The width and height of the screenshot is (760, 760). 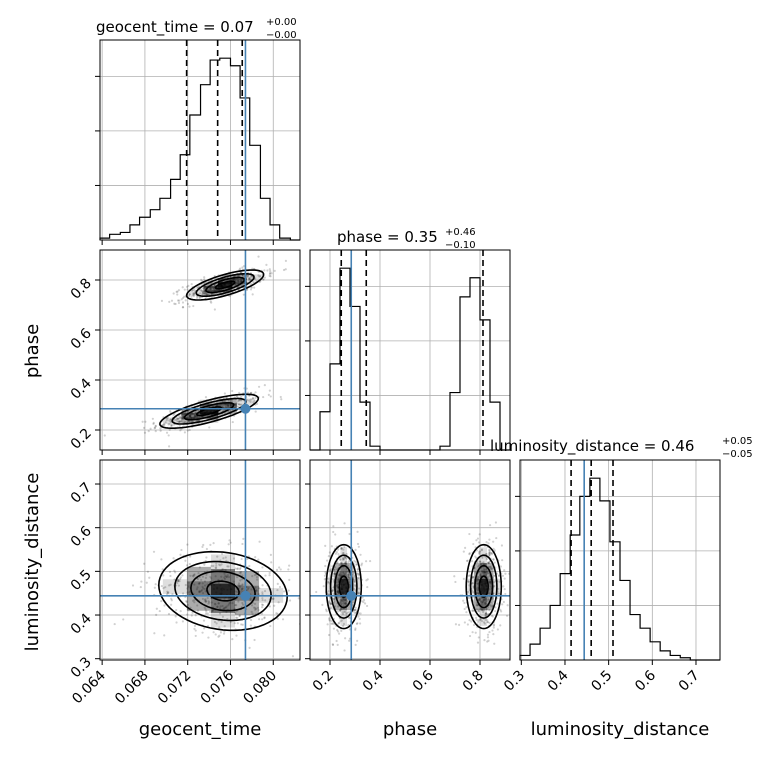 What do you see at coordinates (373, 680) in the screenshot?
I see `tick-label-x-phase: 0.4` at bounding box center [373, 680].